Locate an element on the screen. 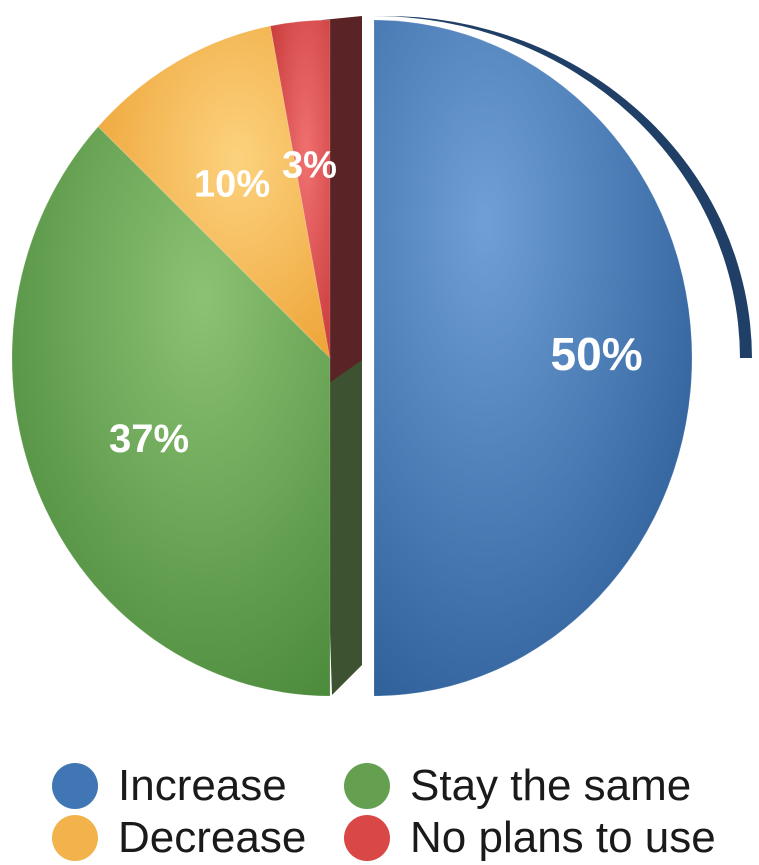 The height and width of the screenshot is (865, 759). legend-swatch-decrease is located at coordinates (75, 838).